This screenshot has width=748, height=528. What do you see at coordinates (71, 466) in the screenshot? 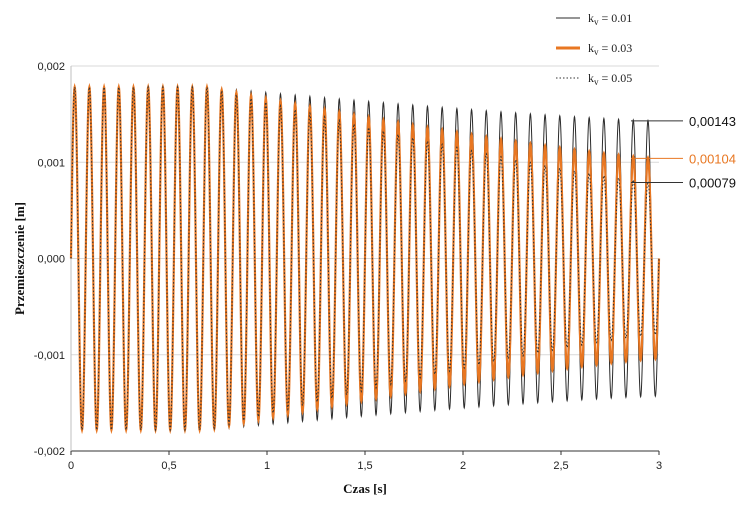
I see `x-tick-label: 0` at bounding box center [71, 466].